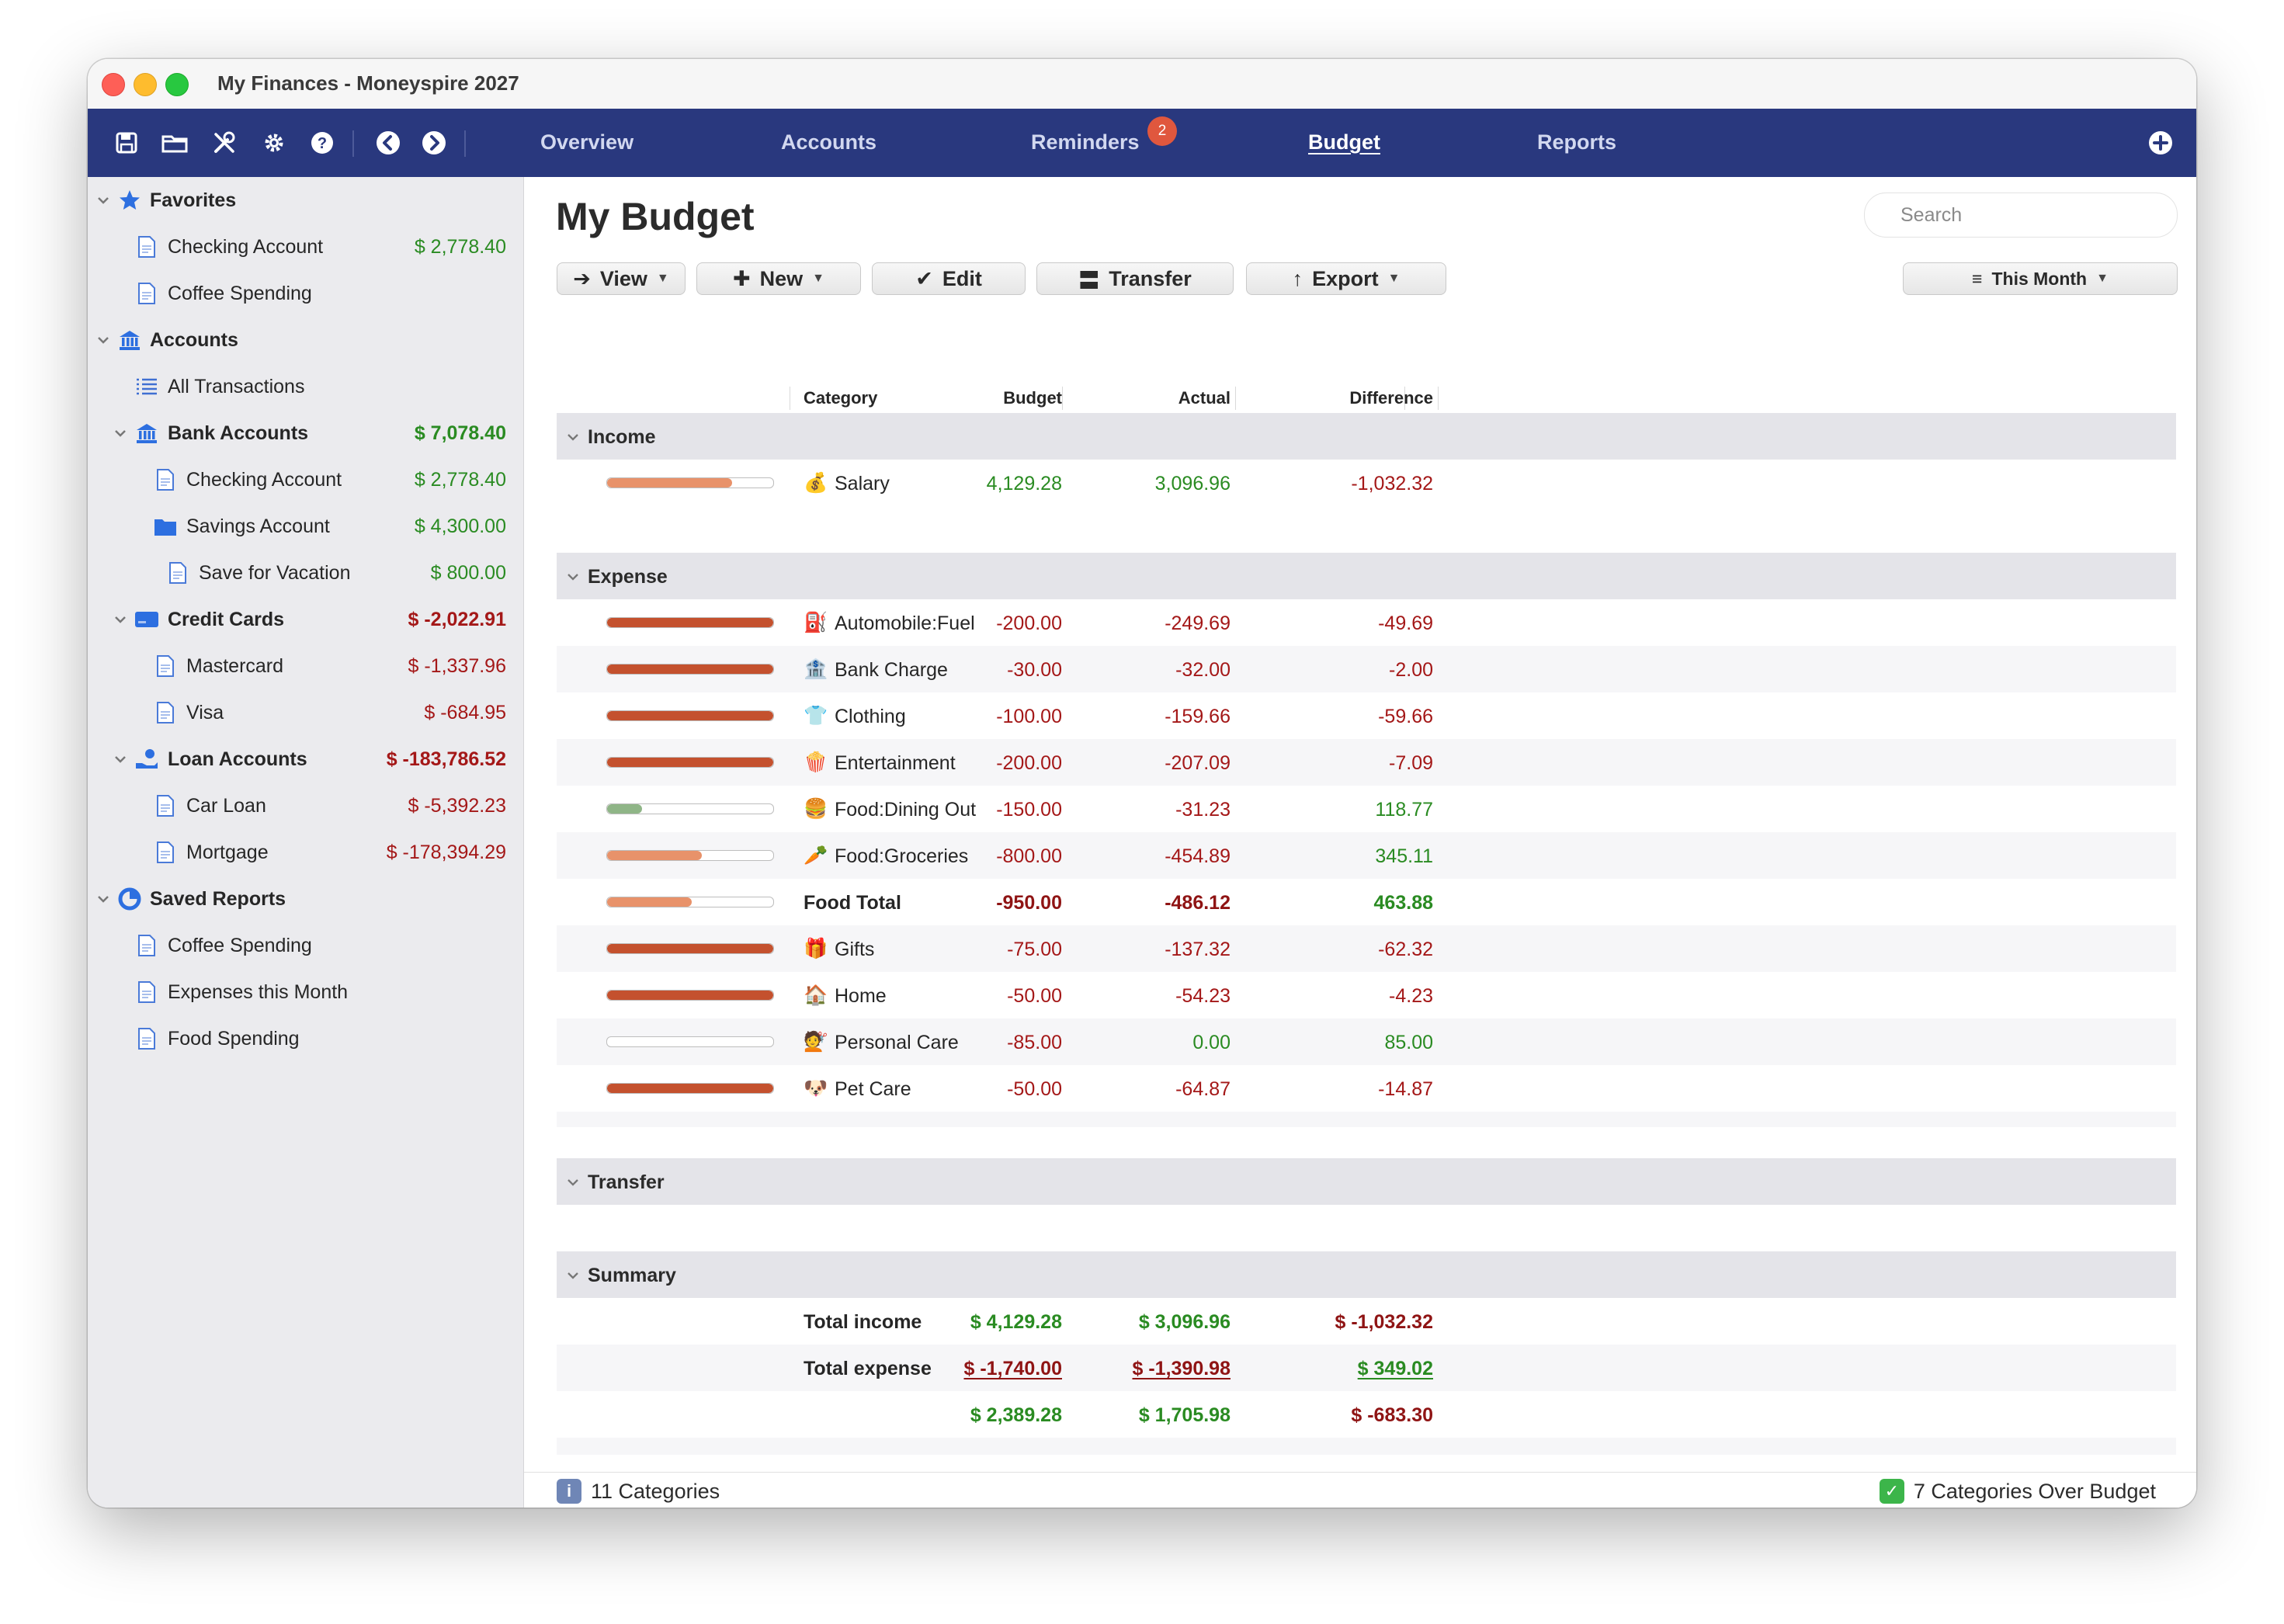 Image resolution: width=2284 pixels, height=1624 pixels. Describe the element at coordinates (1142, 84) in the screenshot. I see `title-bar: My Finances - Moneyspire 2027` at that location.